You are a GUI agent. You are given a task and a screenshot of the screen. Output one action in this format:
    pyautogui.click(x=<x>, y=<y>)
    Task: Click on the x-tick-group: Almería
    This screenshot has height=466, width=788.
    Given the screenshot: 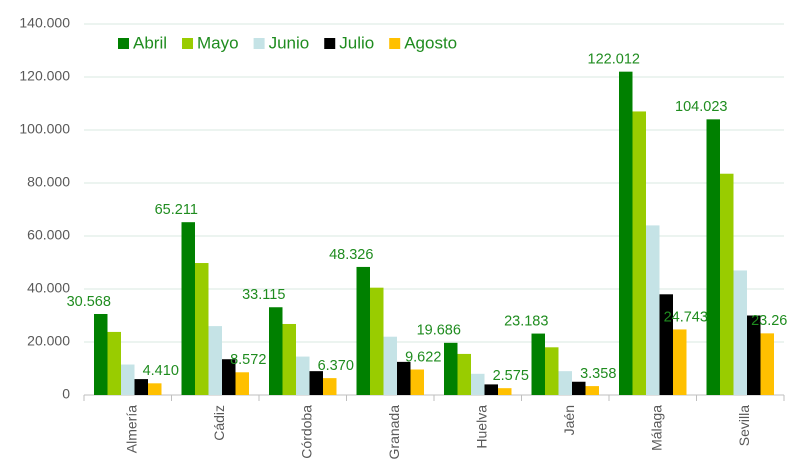 What is the action you would take?
    pyautogui.click(x=131, y=429)
    